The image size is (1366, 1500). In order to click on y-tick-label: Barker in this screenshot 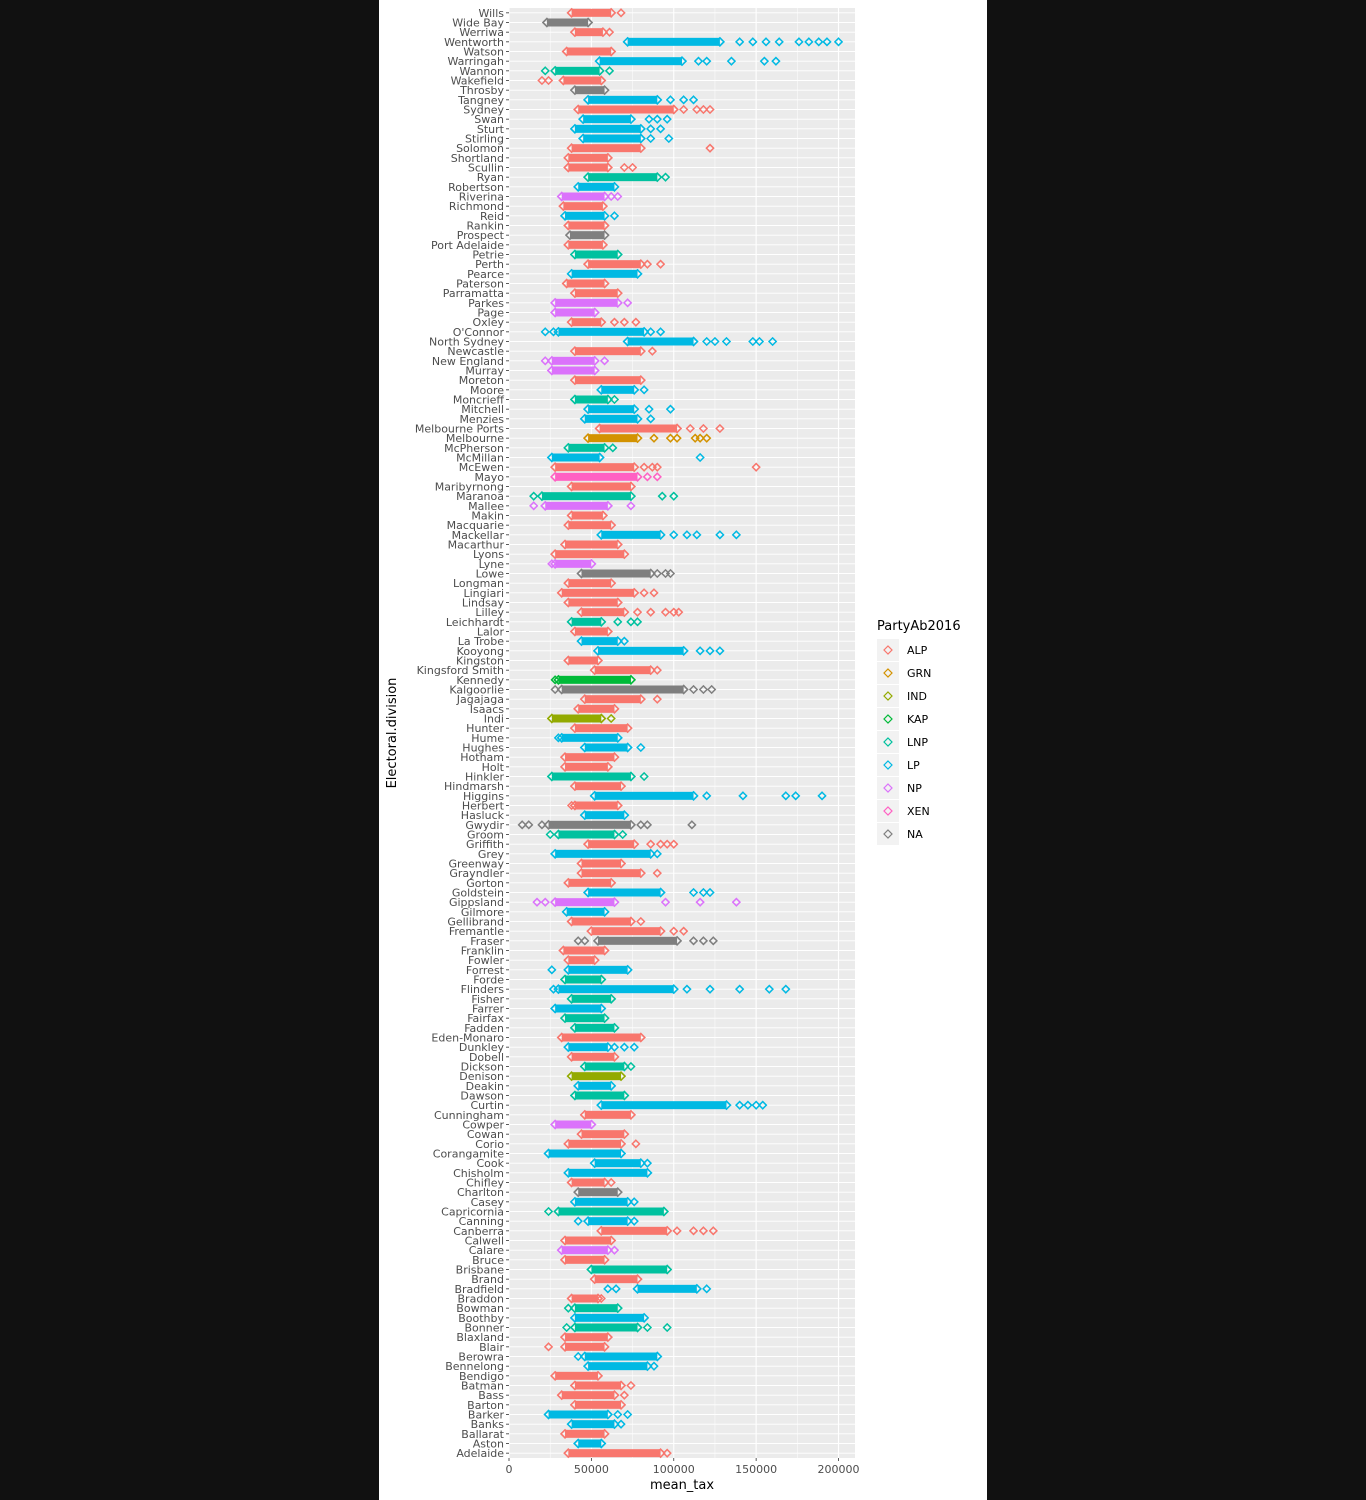, I will do `click(486, 1415)`.